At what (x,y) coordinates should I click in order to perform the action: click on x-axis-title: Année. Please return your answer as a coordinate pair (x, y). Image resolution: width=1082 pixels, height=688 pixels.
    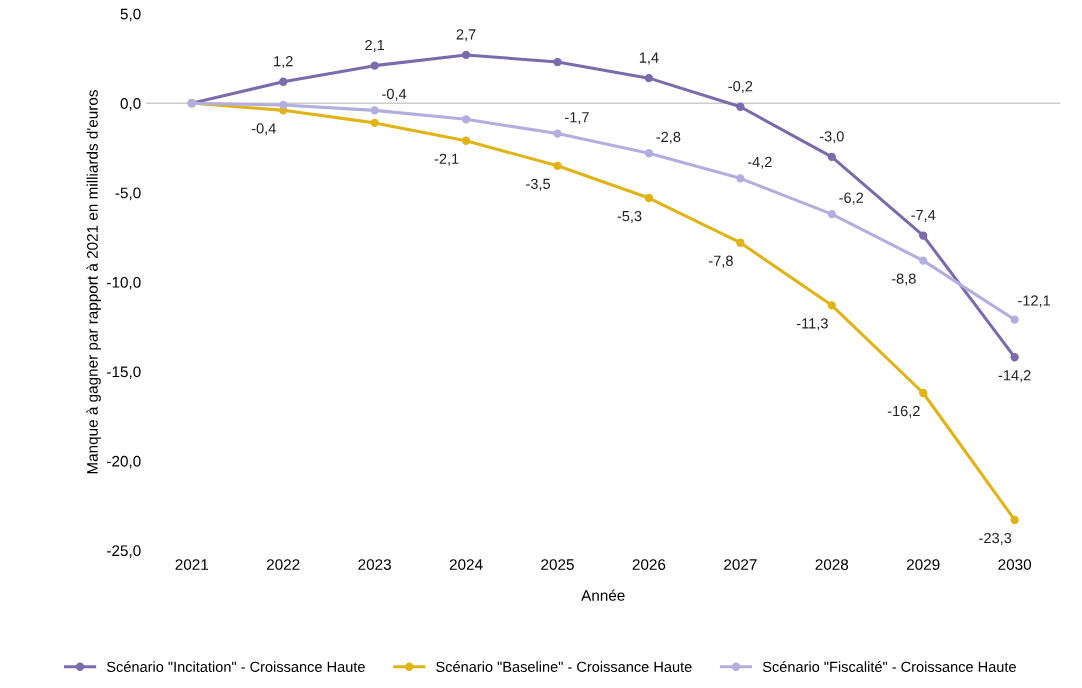
    Looking at the image, I should click on (603, 595).